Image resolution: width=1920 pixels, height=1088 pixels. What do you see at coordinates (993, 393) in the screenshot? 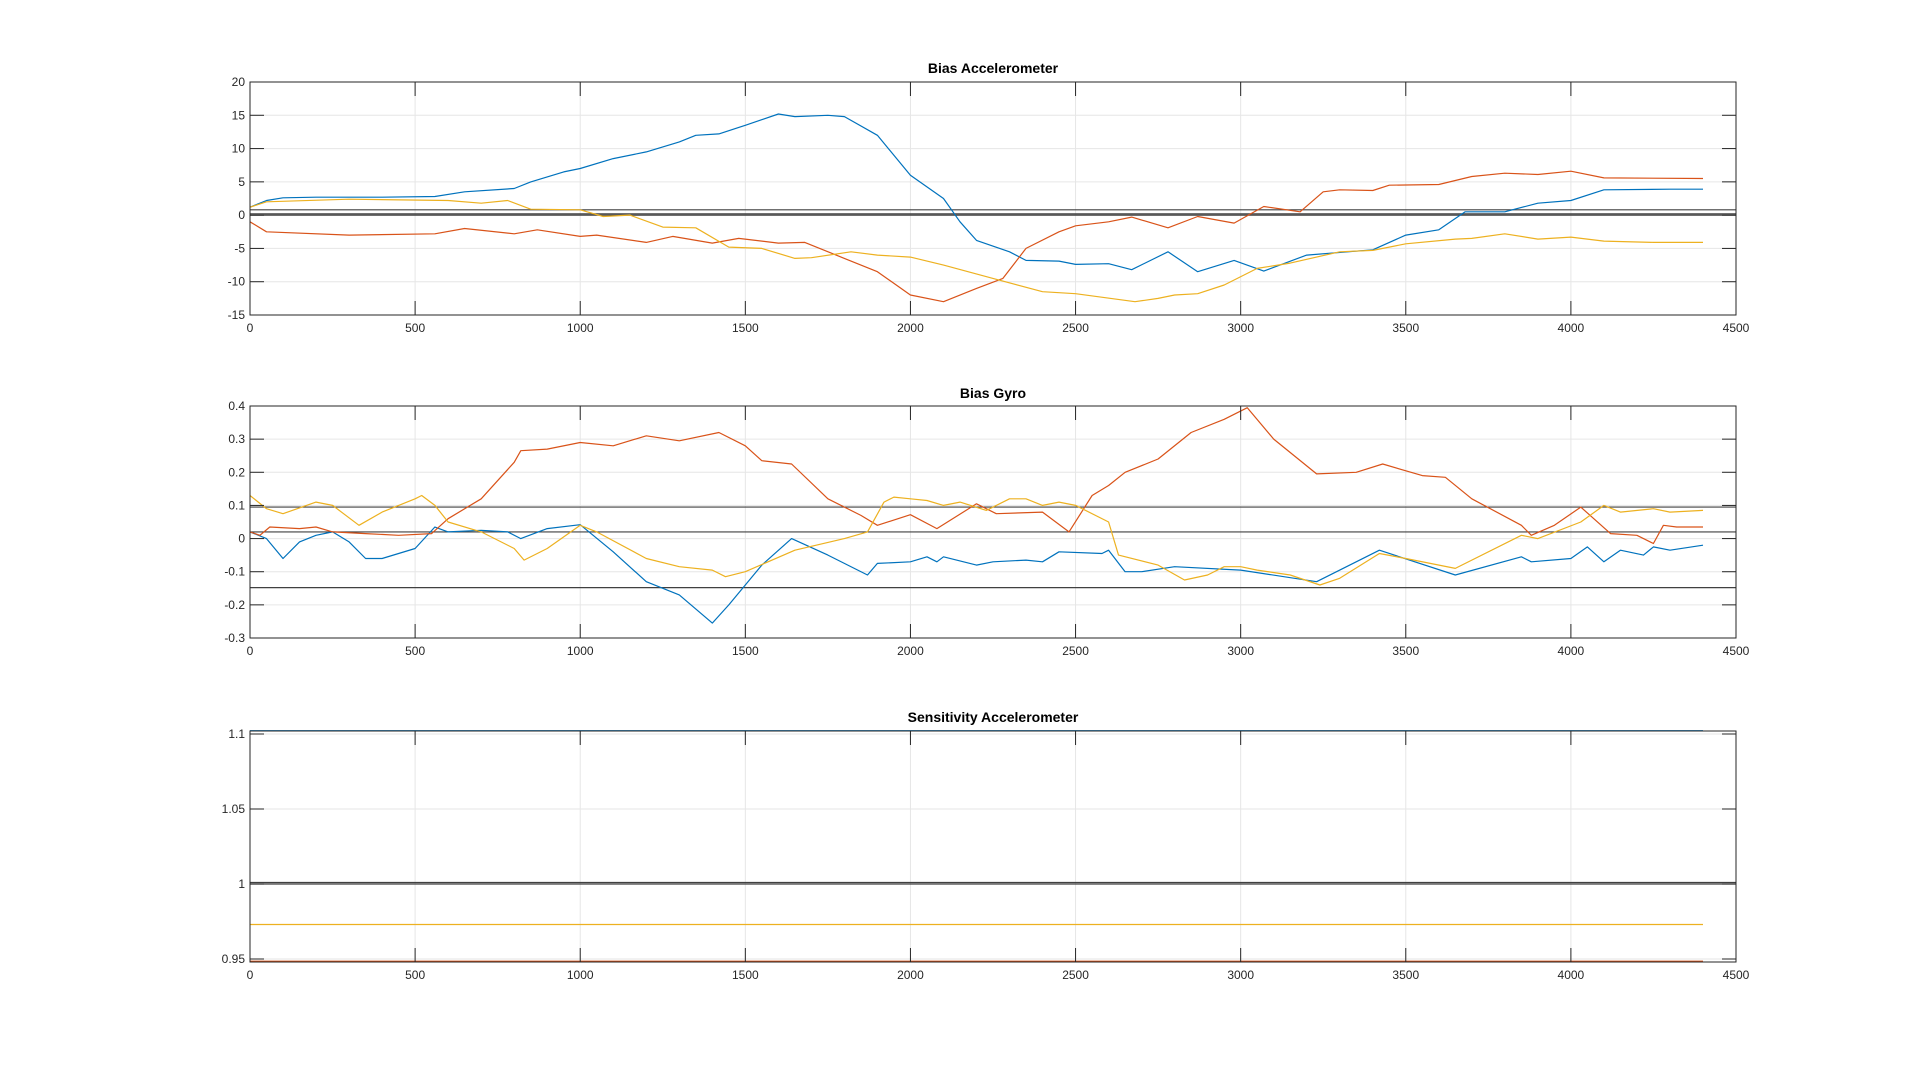
I see `plot-title: Bias Gyro` at bounding box center [993, 393].